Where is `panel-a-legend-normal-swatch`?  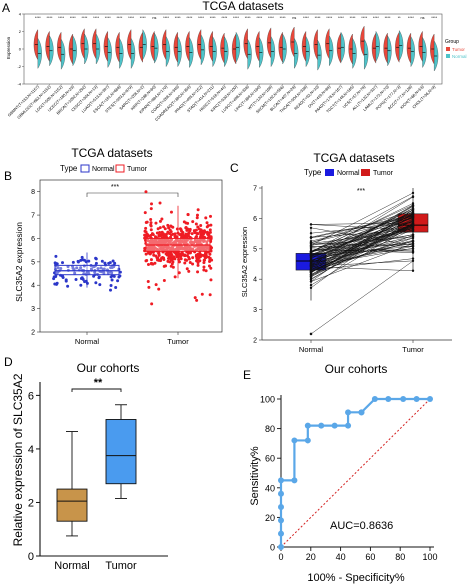 panel-a-legend-normal-swatch is located at coordinates (448, 56).